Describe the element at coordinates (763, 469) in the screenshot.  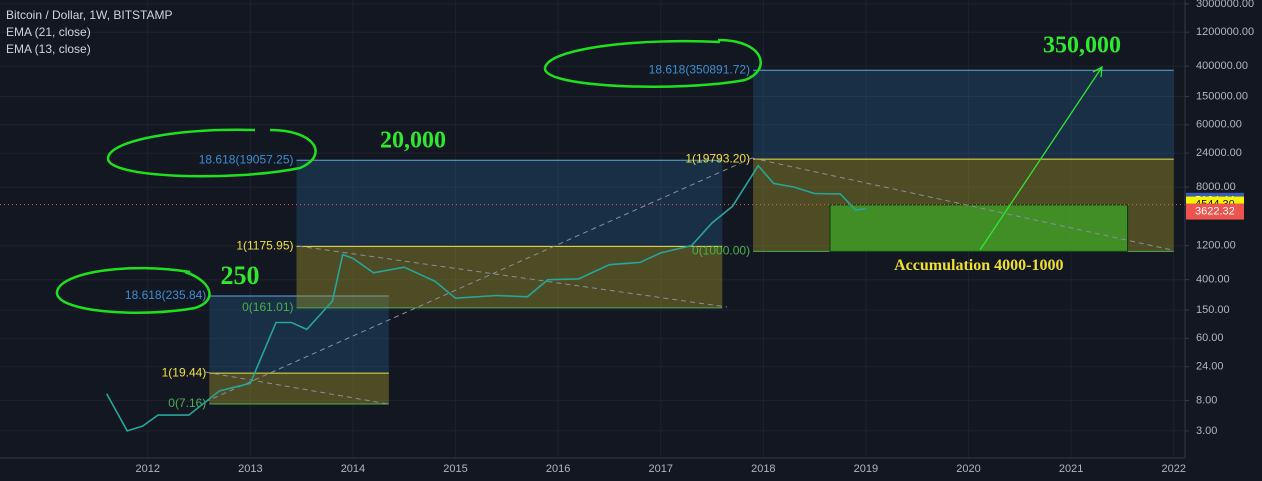
I see `x-tick-label: 2018` at that location.